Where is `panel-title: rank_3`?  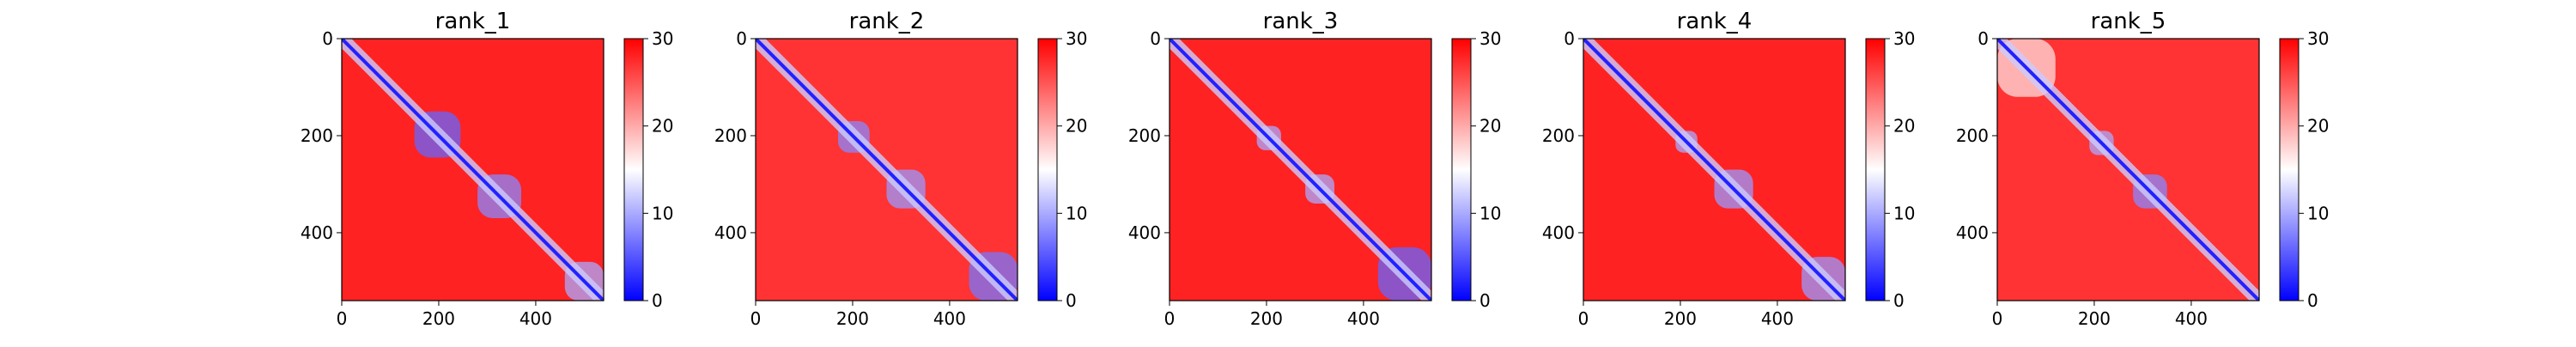
panel-title: rank_3 is located at coordinates (1301, 21).